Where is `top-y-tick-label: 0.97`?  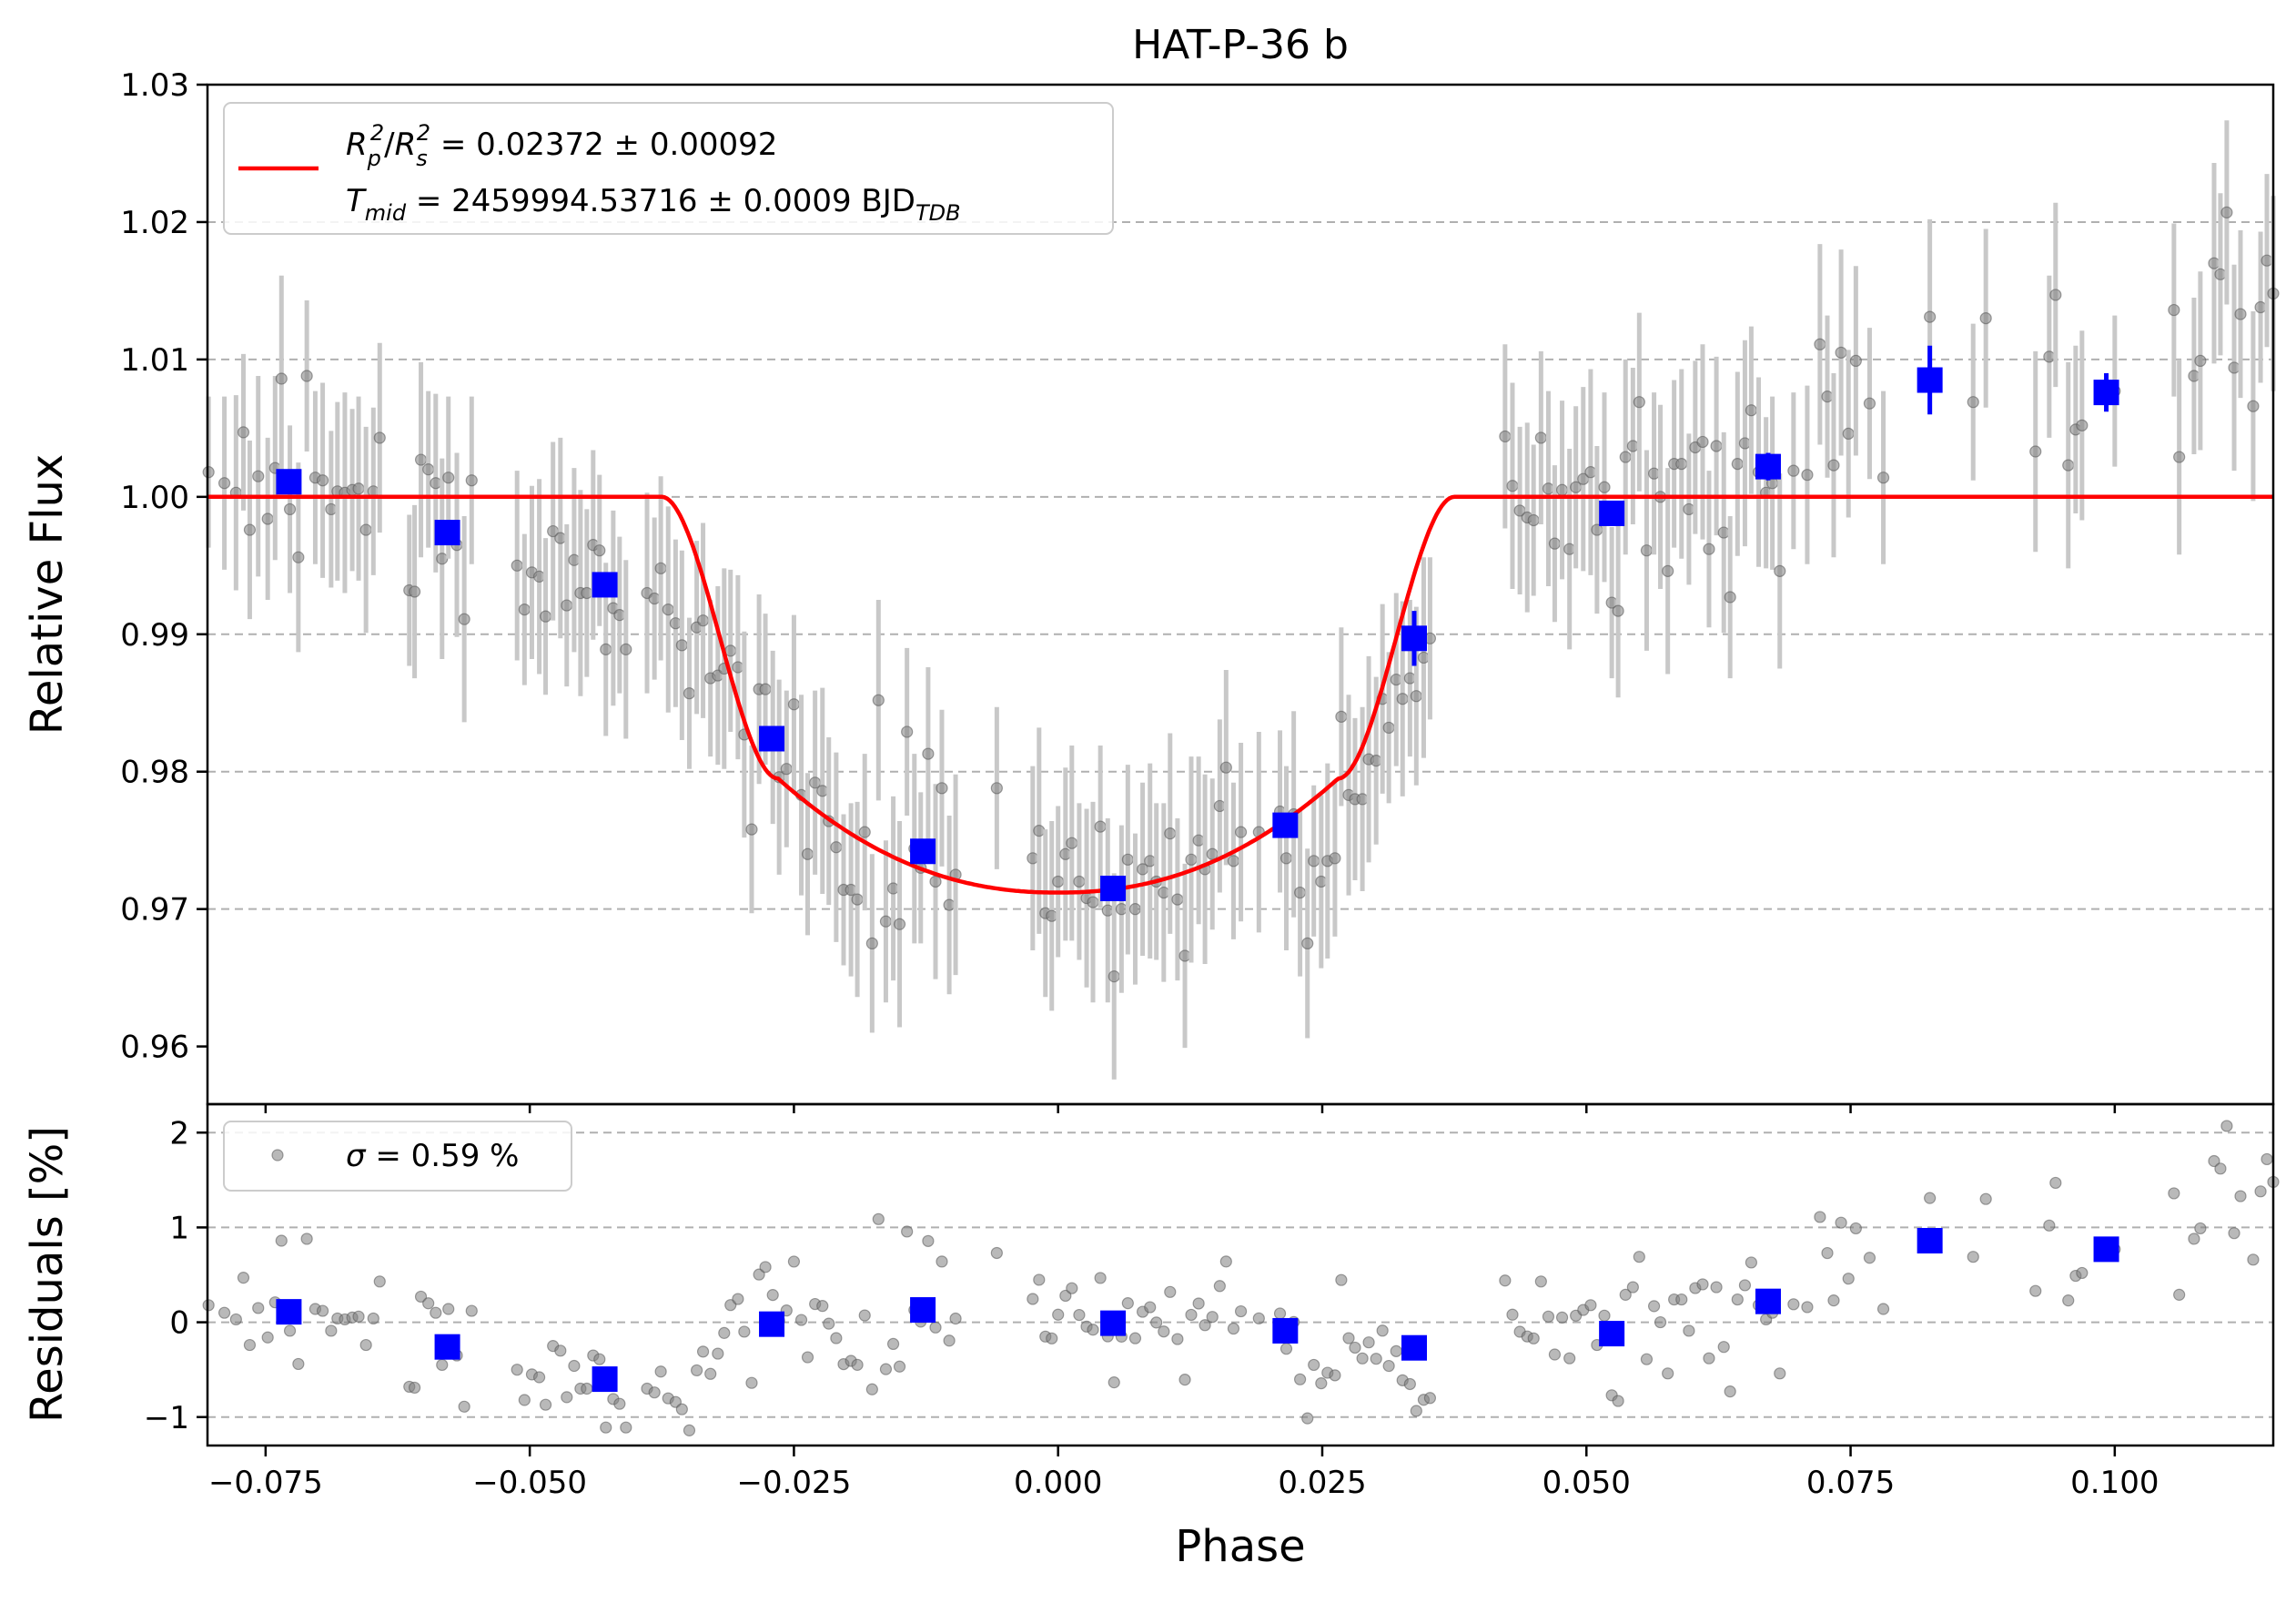 top-y-tick-label: 0.97 is located at coordinates (155, 910).